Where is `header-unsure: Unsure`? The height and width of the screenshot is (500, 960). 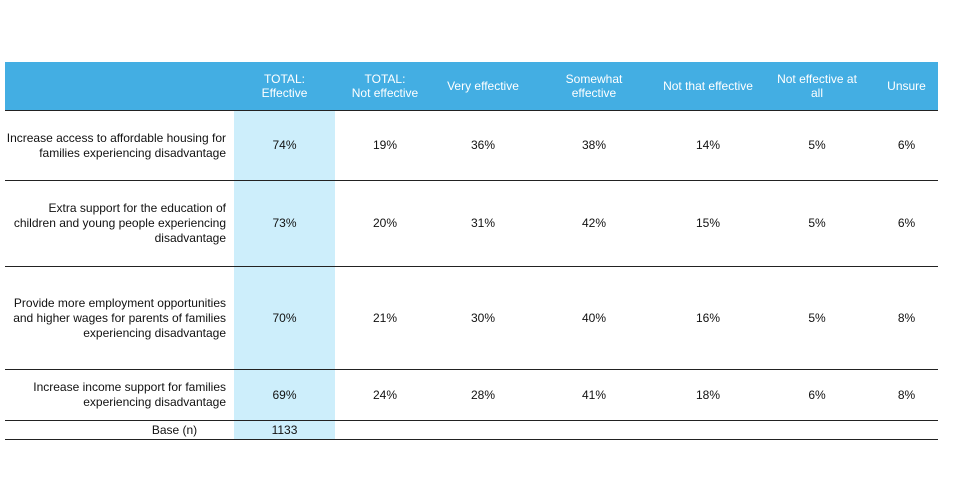 header-unsure: Unsure is located at coordinates (906, 86).